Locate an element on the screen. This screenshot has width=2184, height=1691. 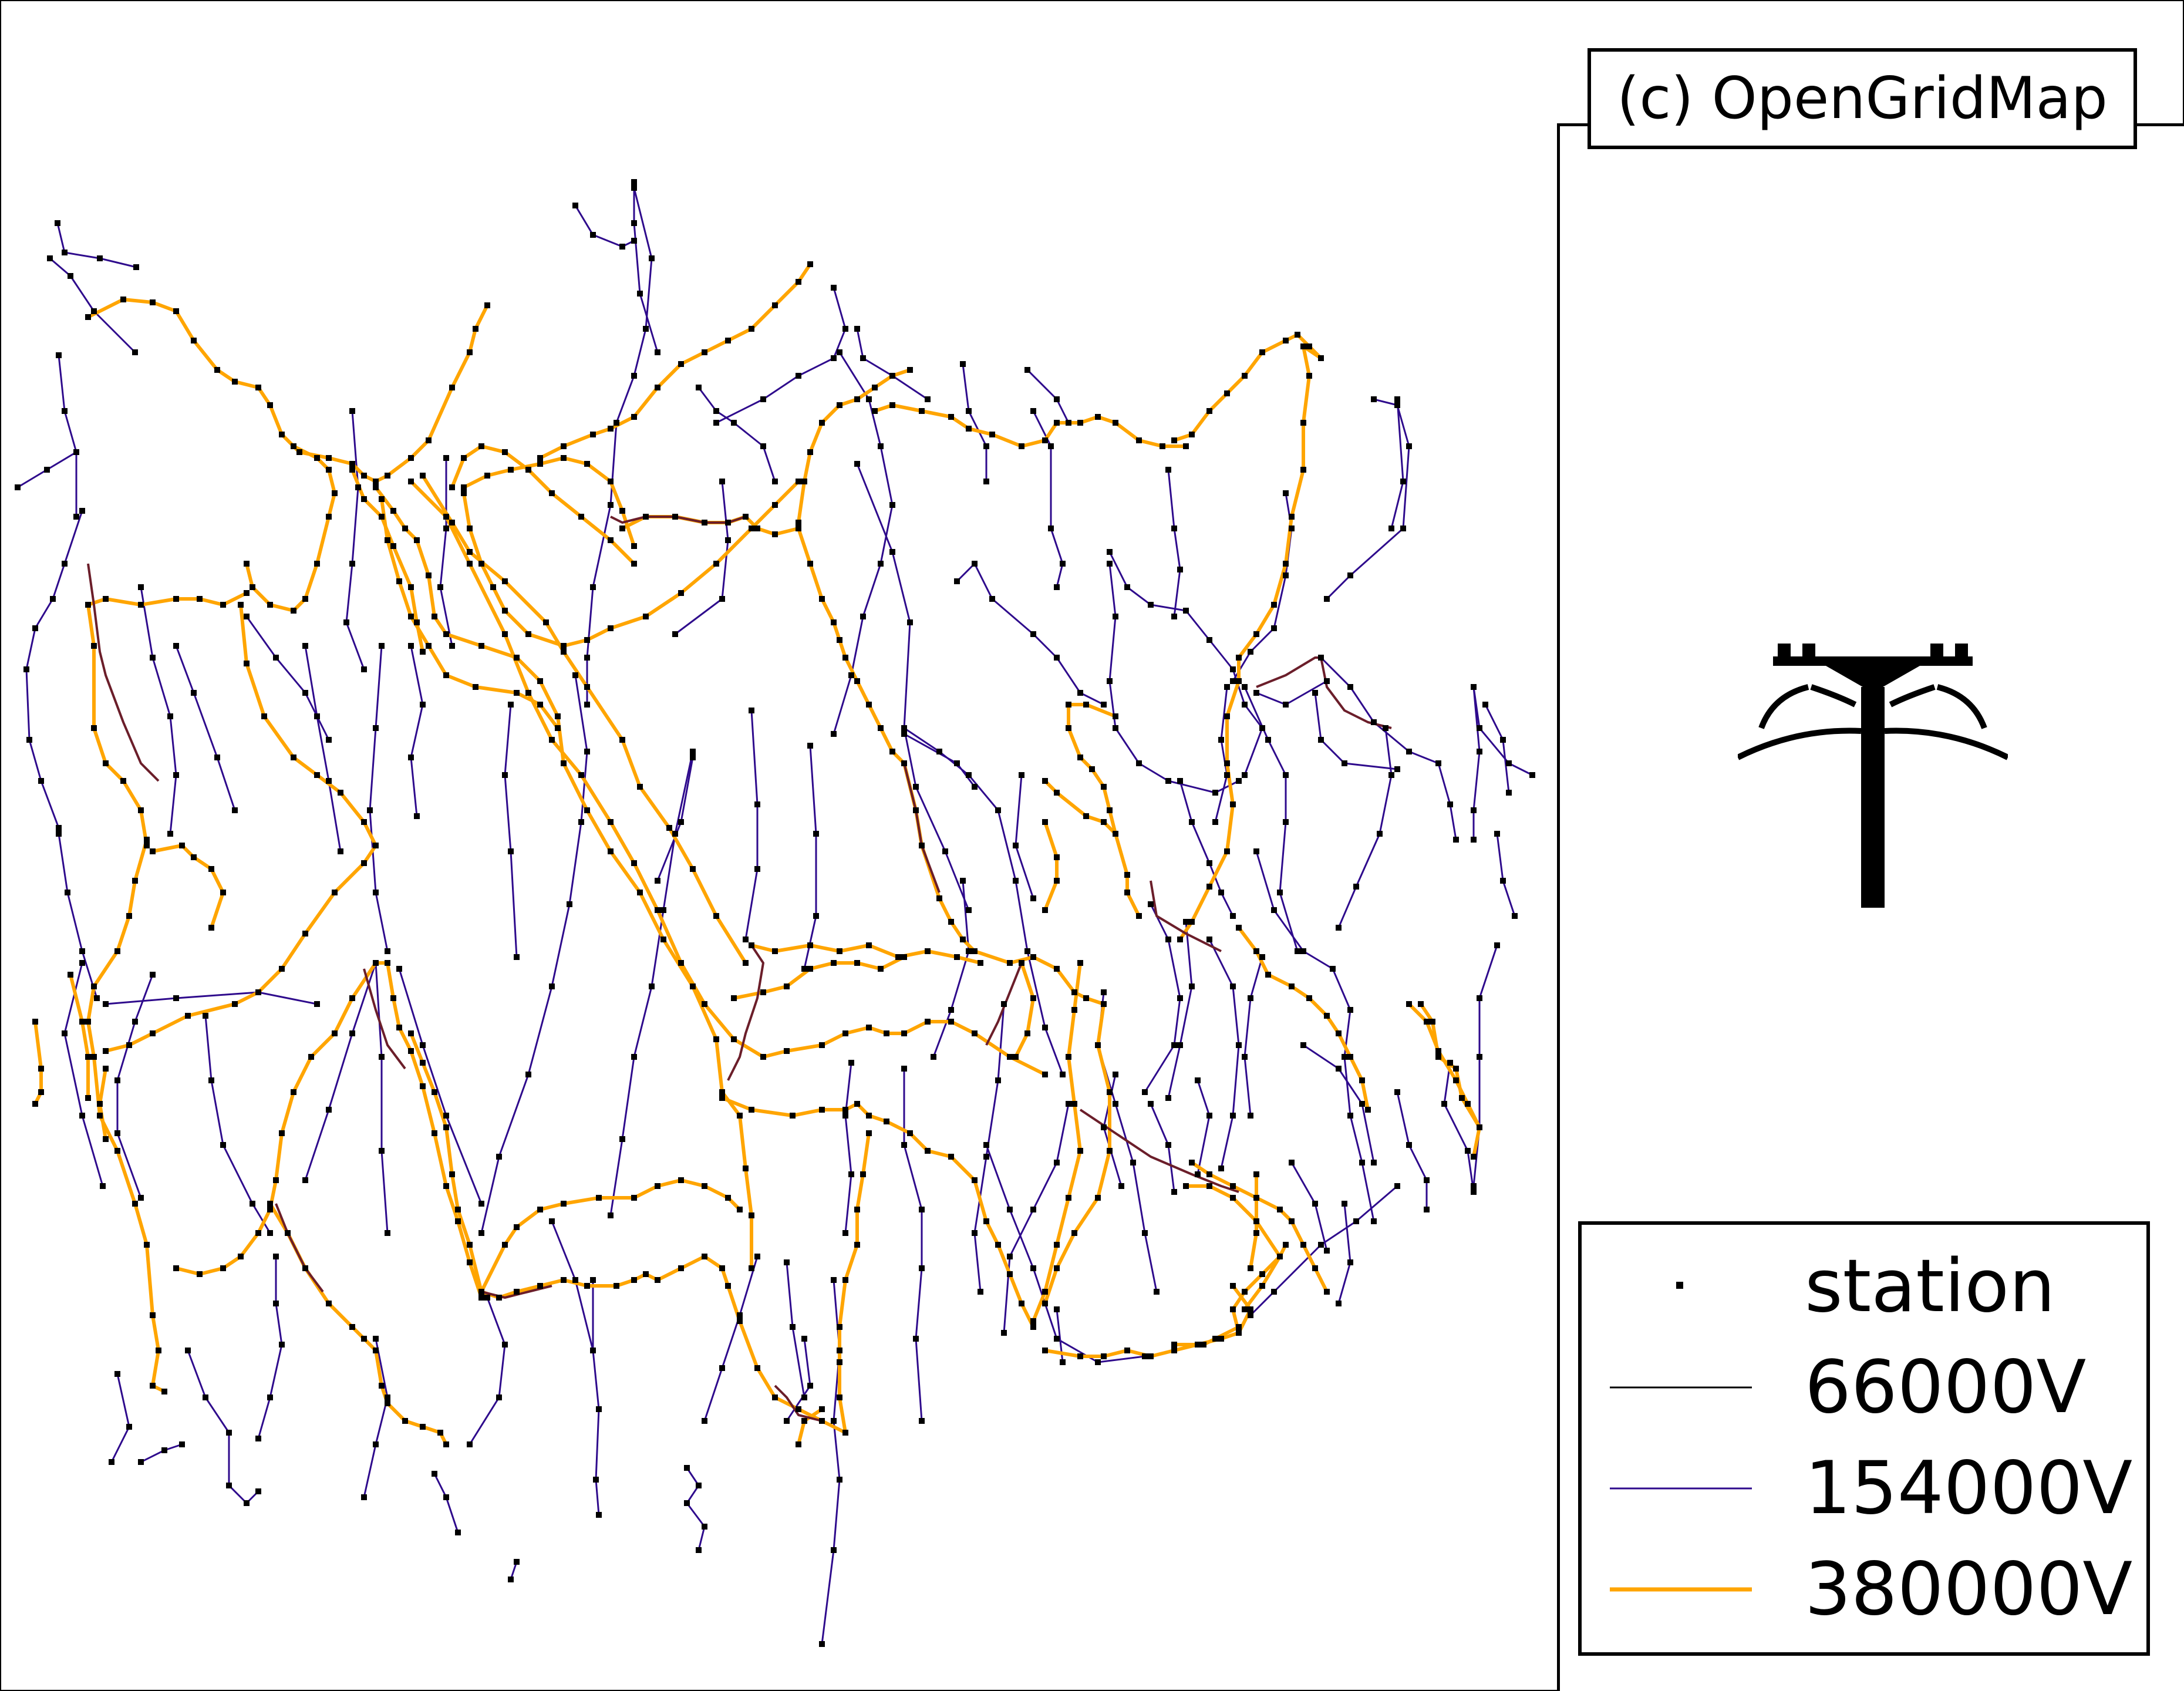
legend-swatch-380kv is located at coordinates (1681, 1589).